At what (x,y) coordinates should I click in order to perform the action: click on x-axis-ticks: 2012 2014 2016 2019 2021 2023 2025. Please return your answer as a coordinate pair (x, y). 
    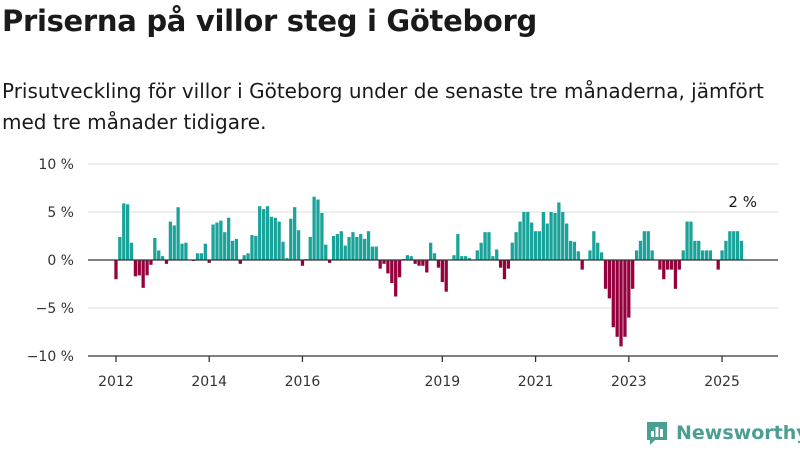
    Looking at the image, I should click on (419, 373).